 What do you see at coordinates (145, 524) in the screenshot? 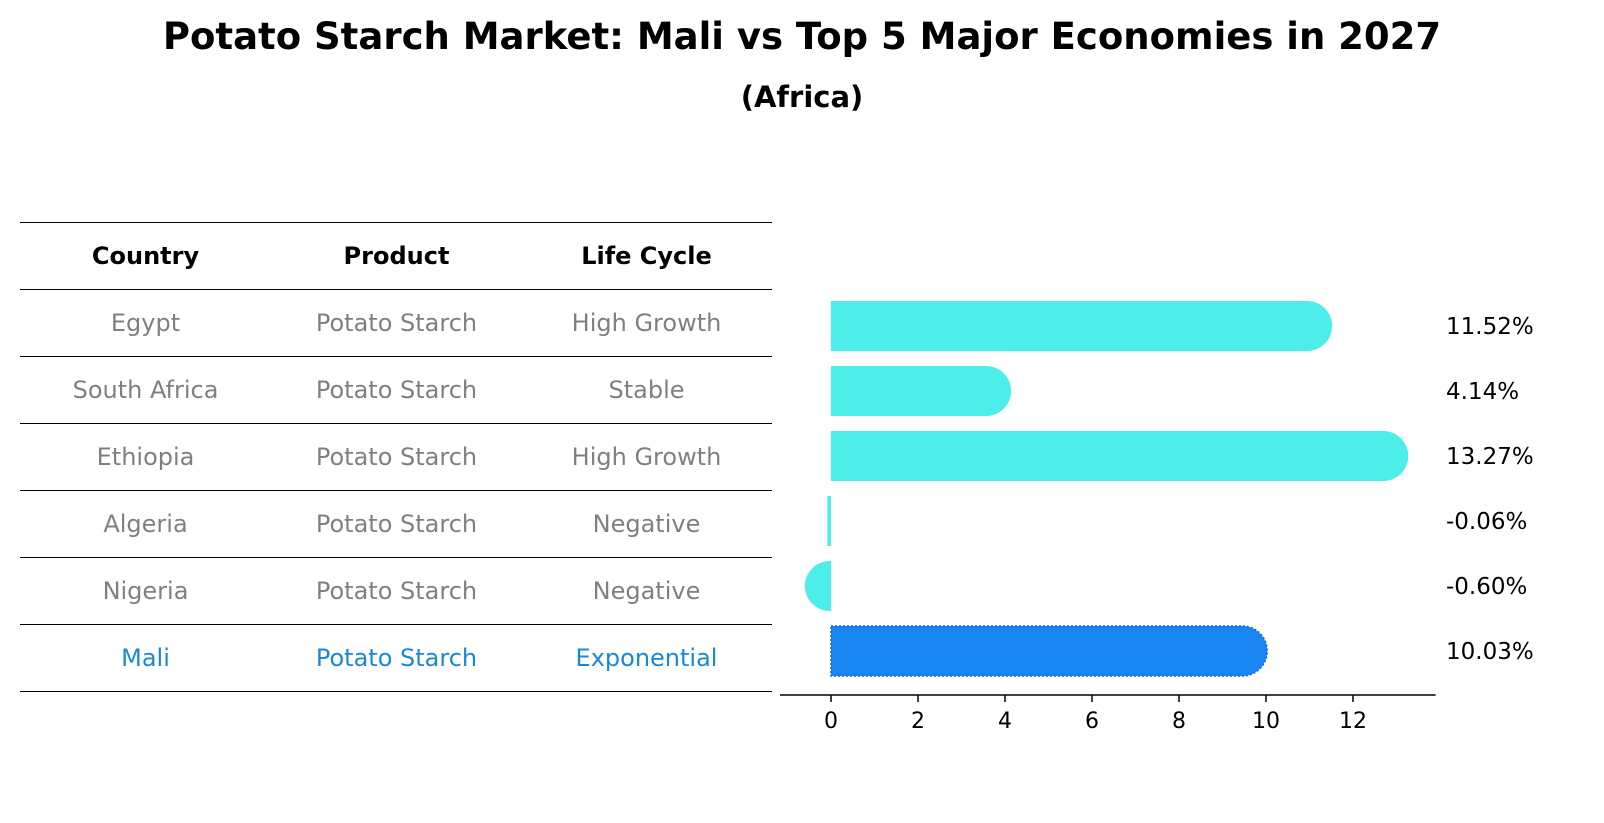
I see `country-cell: Algeria` at bounding box center [145, 524].